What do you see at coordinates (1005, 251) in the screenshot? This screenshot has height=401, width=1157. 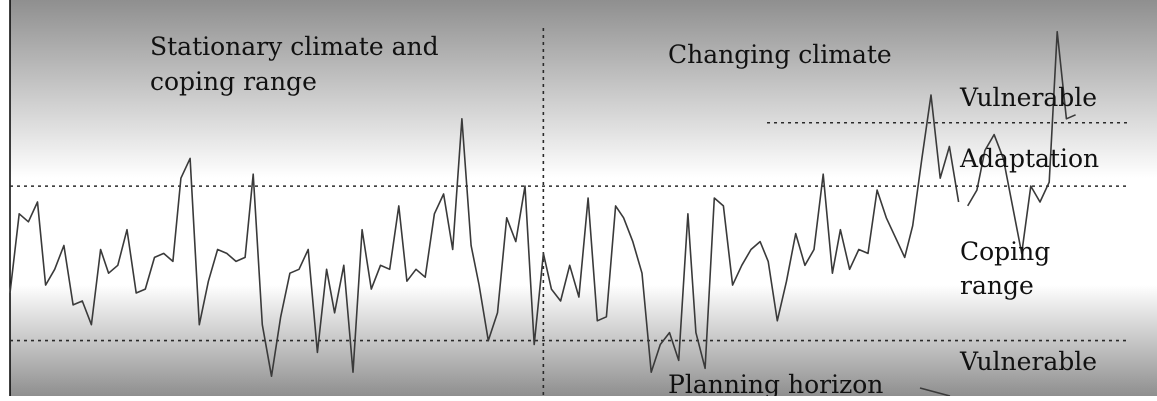 I see `coping-range-label-line1: Coping` at bounding box center [1005, 251].